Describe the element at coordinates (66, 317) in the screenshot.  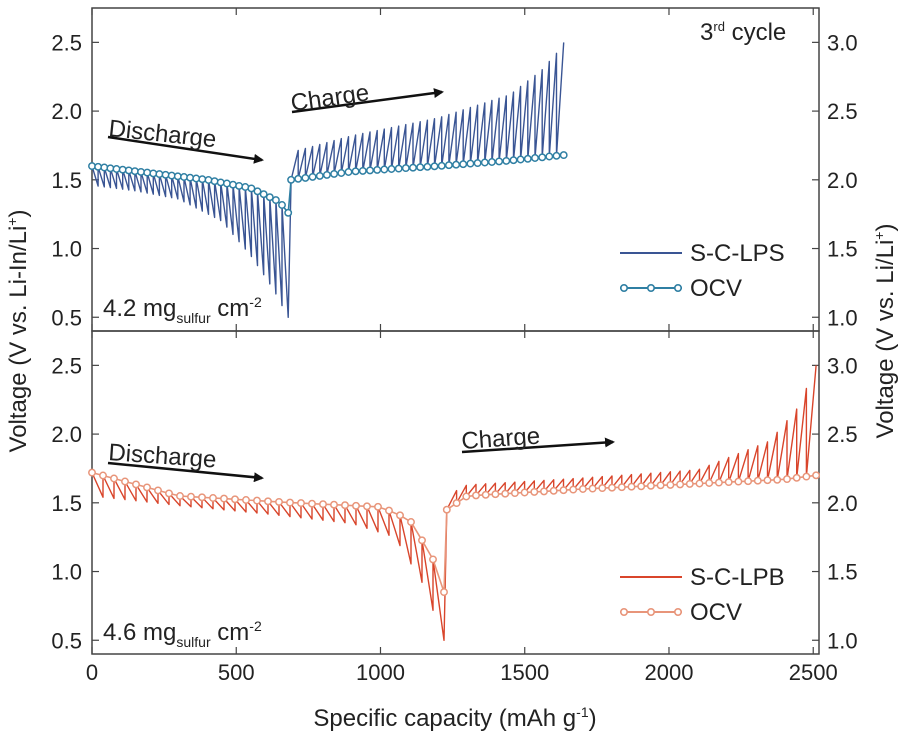
I see `top-y-tick-label-left: 0.5` at that location.